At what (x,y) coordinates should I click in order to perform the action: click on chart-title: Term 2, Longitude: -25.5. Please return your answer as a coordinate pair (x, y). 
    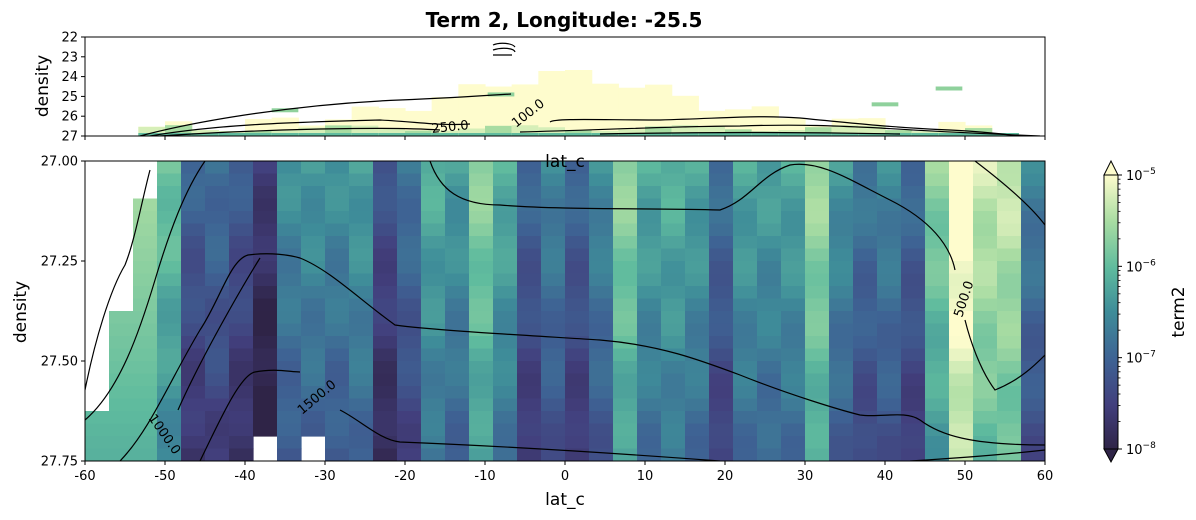
    Looking at the image, I should click on (564, 20).